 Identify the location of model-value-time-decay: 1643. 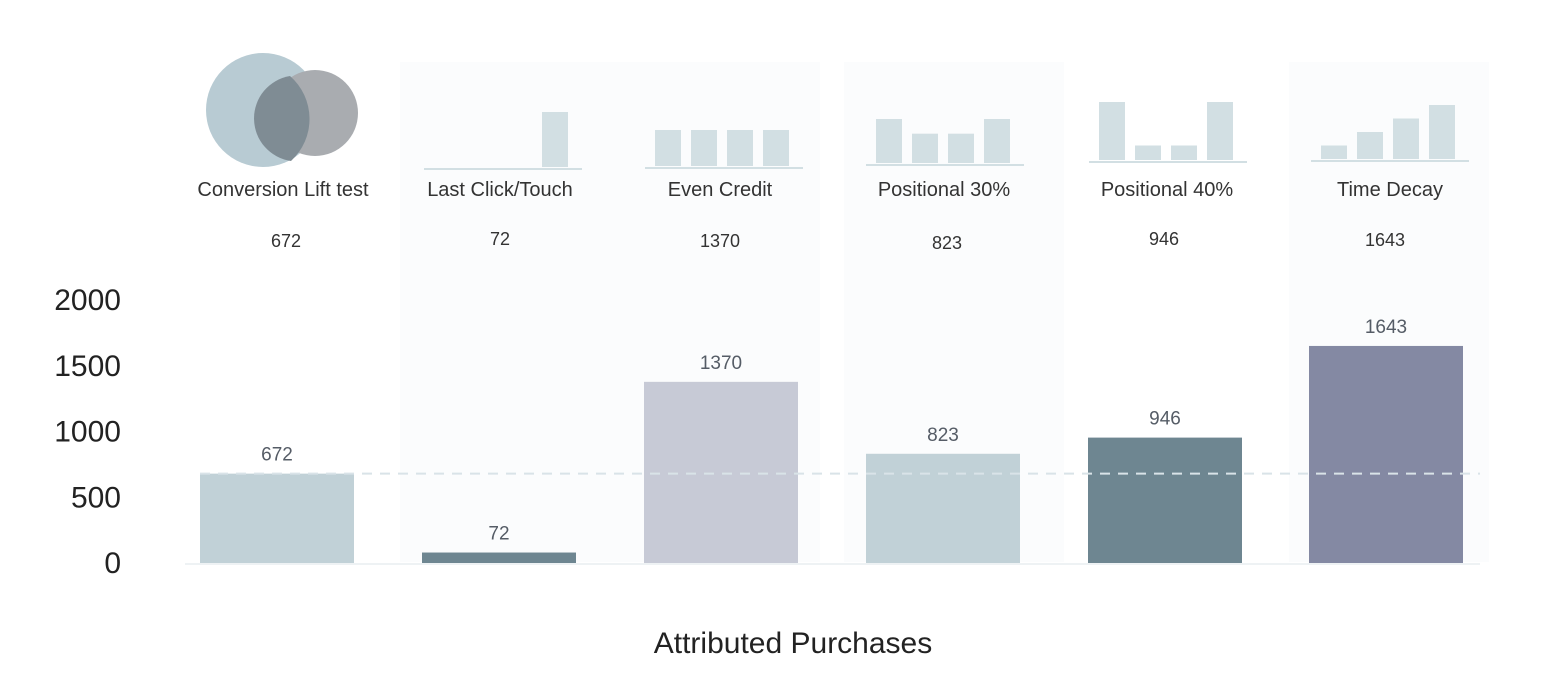
(1385, 240).